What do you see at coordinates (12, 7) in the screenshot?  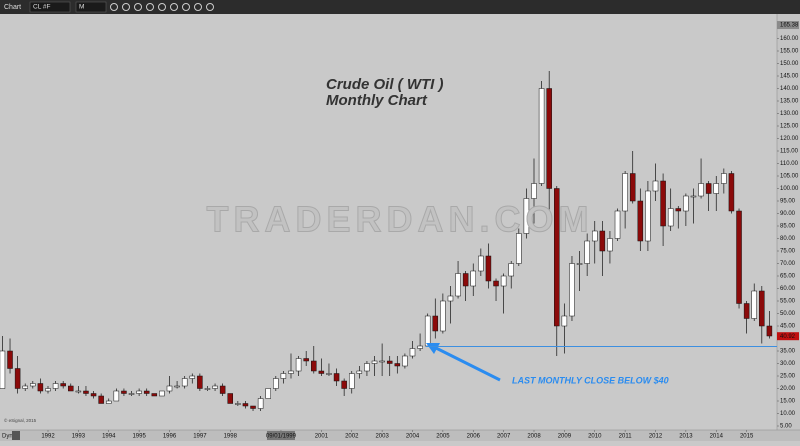 I see `window-title: Chart` at bounding box center [12, 7].